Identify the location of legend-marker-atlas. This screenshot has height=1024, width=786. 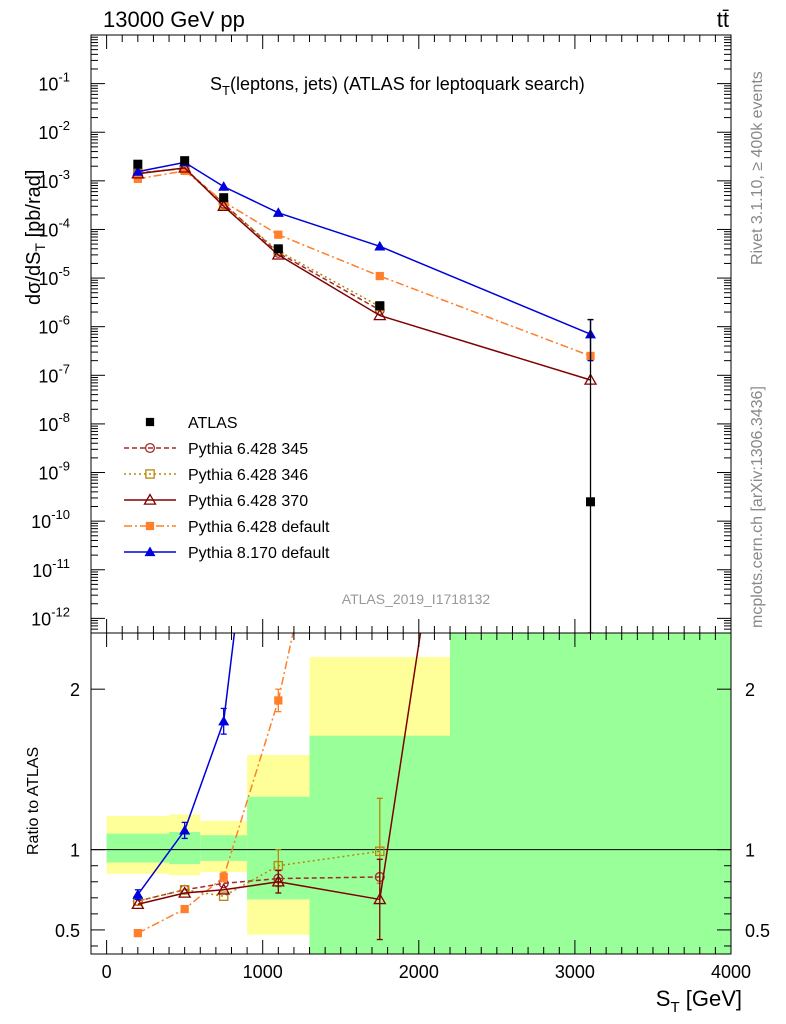
(150, 422).